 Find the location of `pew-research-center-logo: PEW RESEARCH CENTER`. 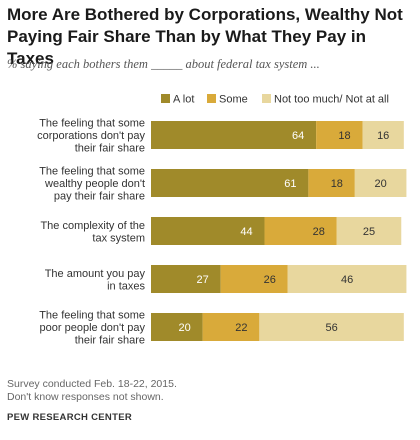

pew-research-center-logo: PEW RESEARCH CENTER is located at coordinates (69, 417).